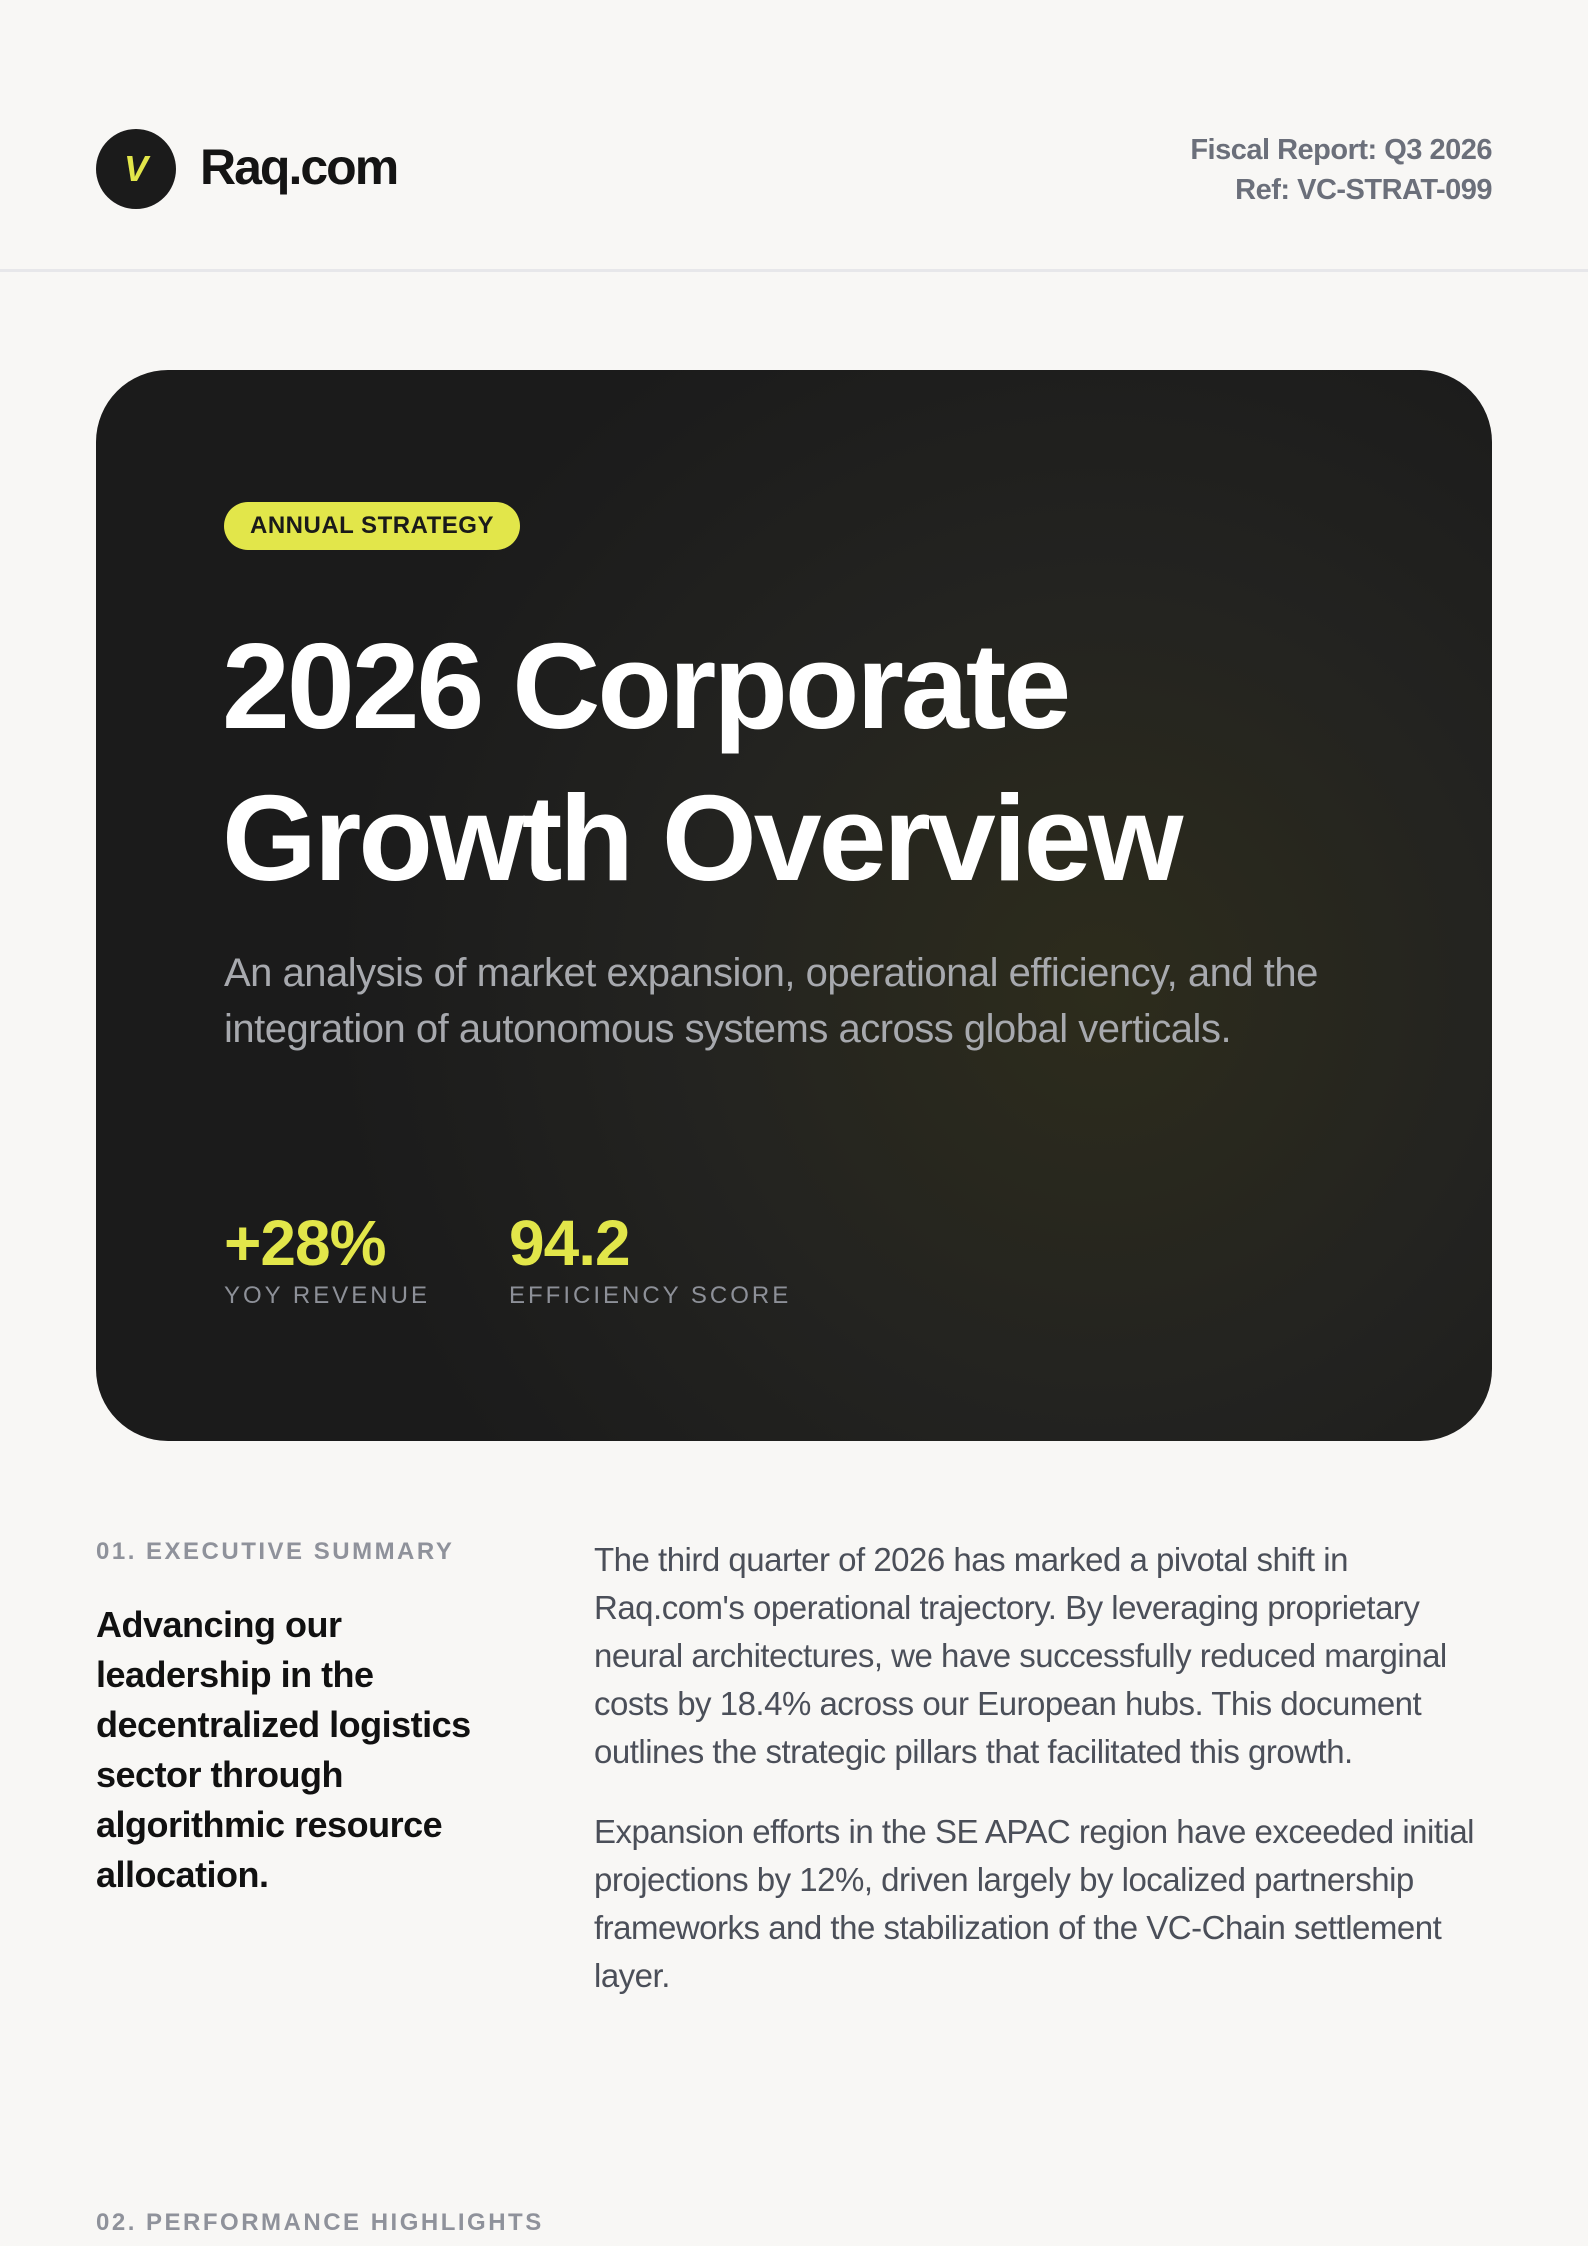 The image size is (1588, 2246). I want to click on stat-yoy-revenue: +28% YOY REVENUE, so click(327, 1259).